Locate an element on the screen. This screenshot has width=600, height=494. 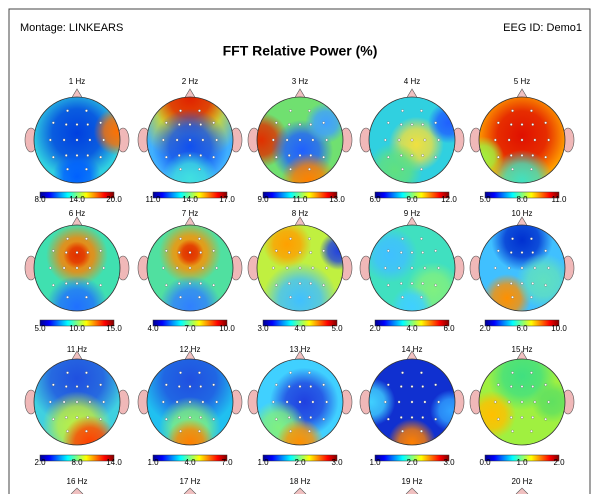
scale-label: 9.0 is located at coordinates (412, 199).